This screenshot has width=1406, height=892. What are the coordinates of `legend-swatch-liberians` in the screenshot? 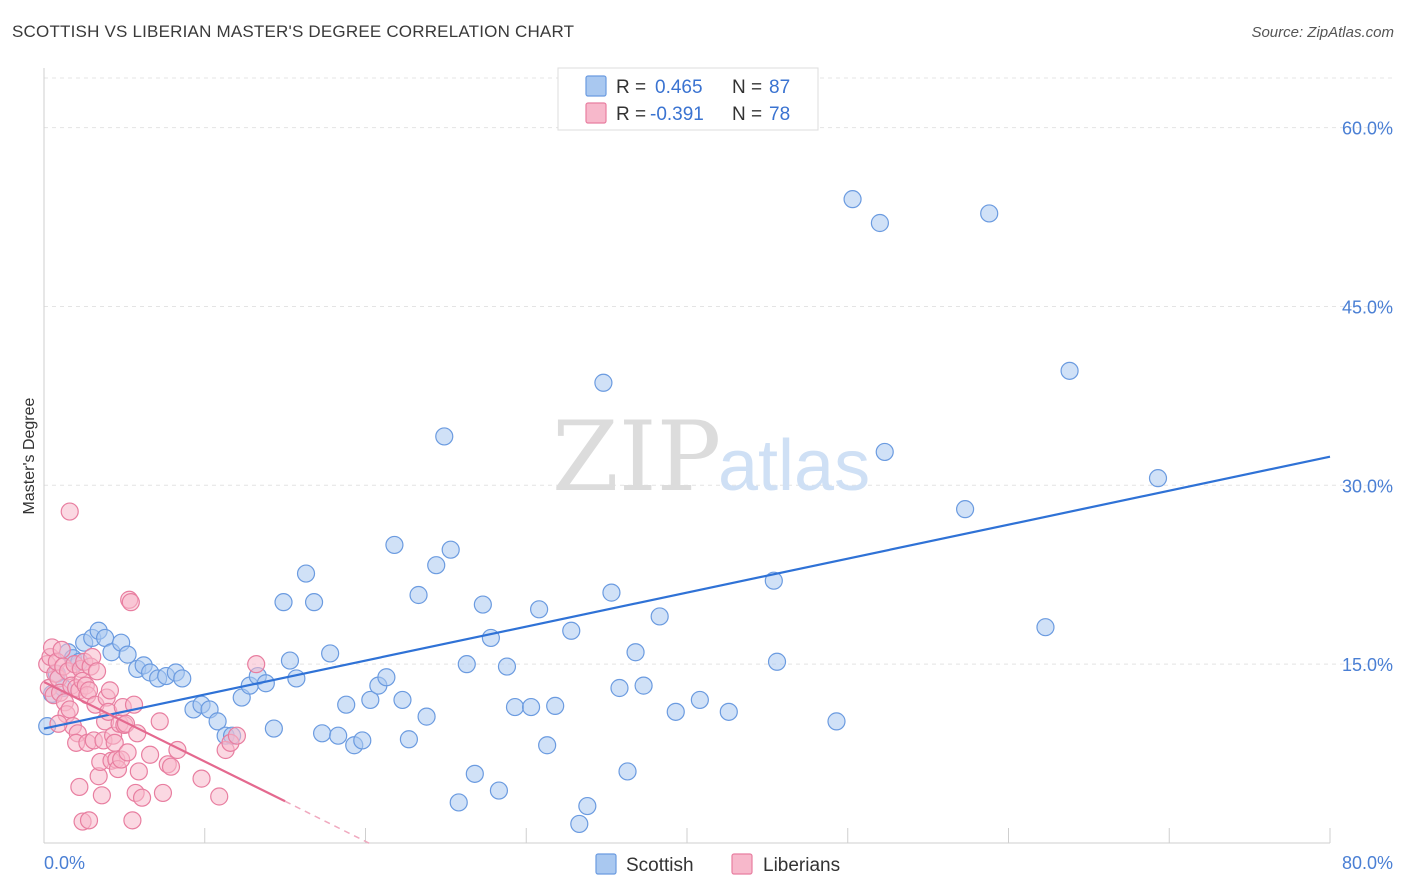 It's located at (596, 113).